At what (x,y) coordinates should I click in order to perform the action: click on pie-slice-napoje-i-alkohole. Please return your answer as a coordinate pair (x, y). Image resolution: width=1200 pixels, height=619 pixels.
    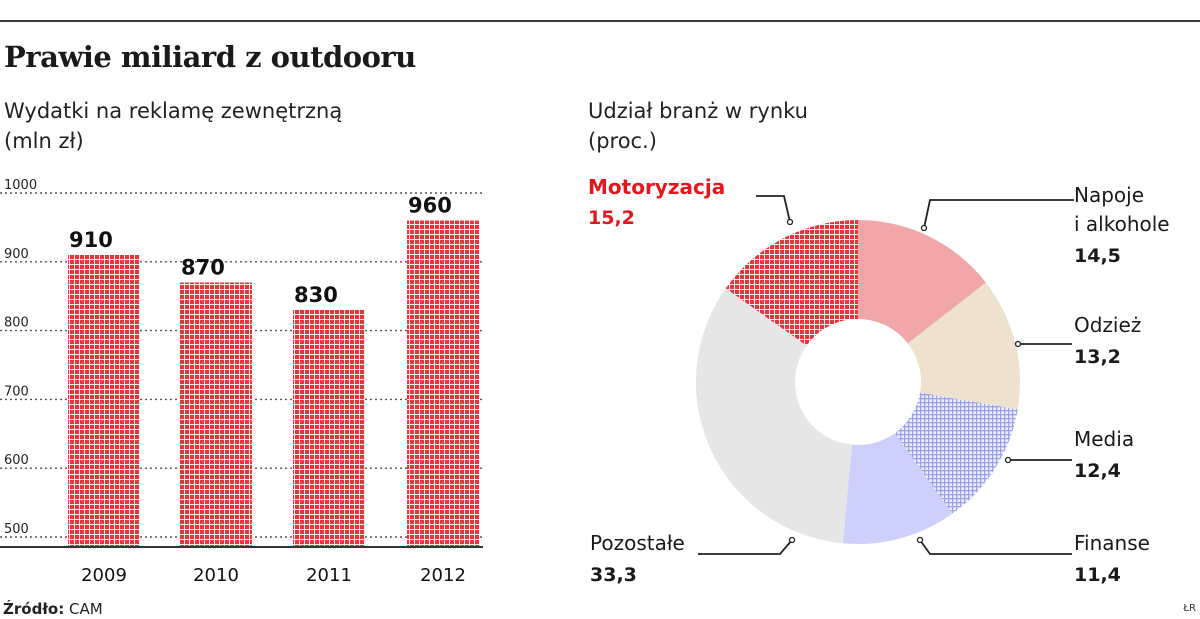
    Looking at the image, I should click on (922, 282).